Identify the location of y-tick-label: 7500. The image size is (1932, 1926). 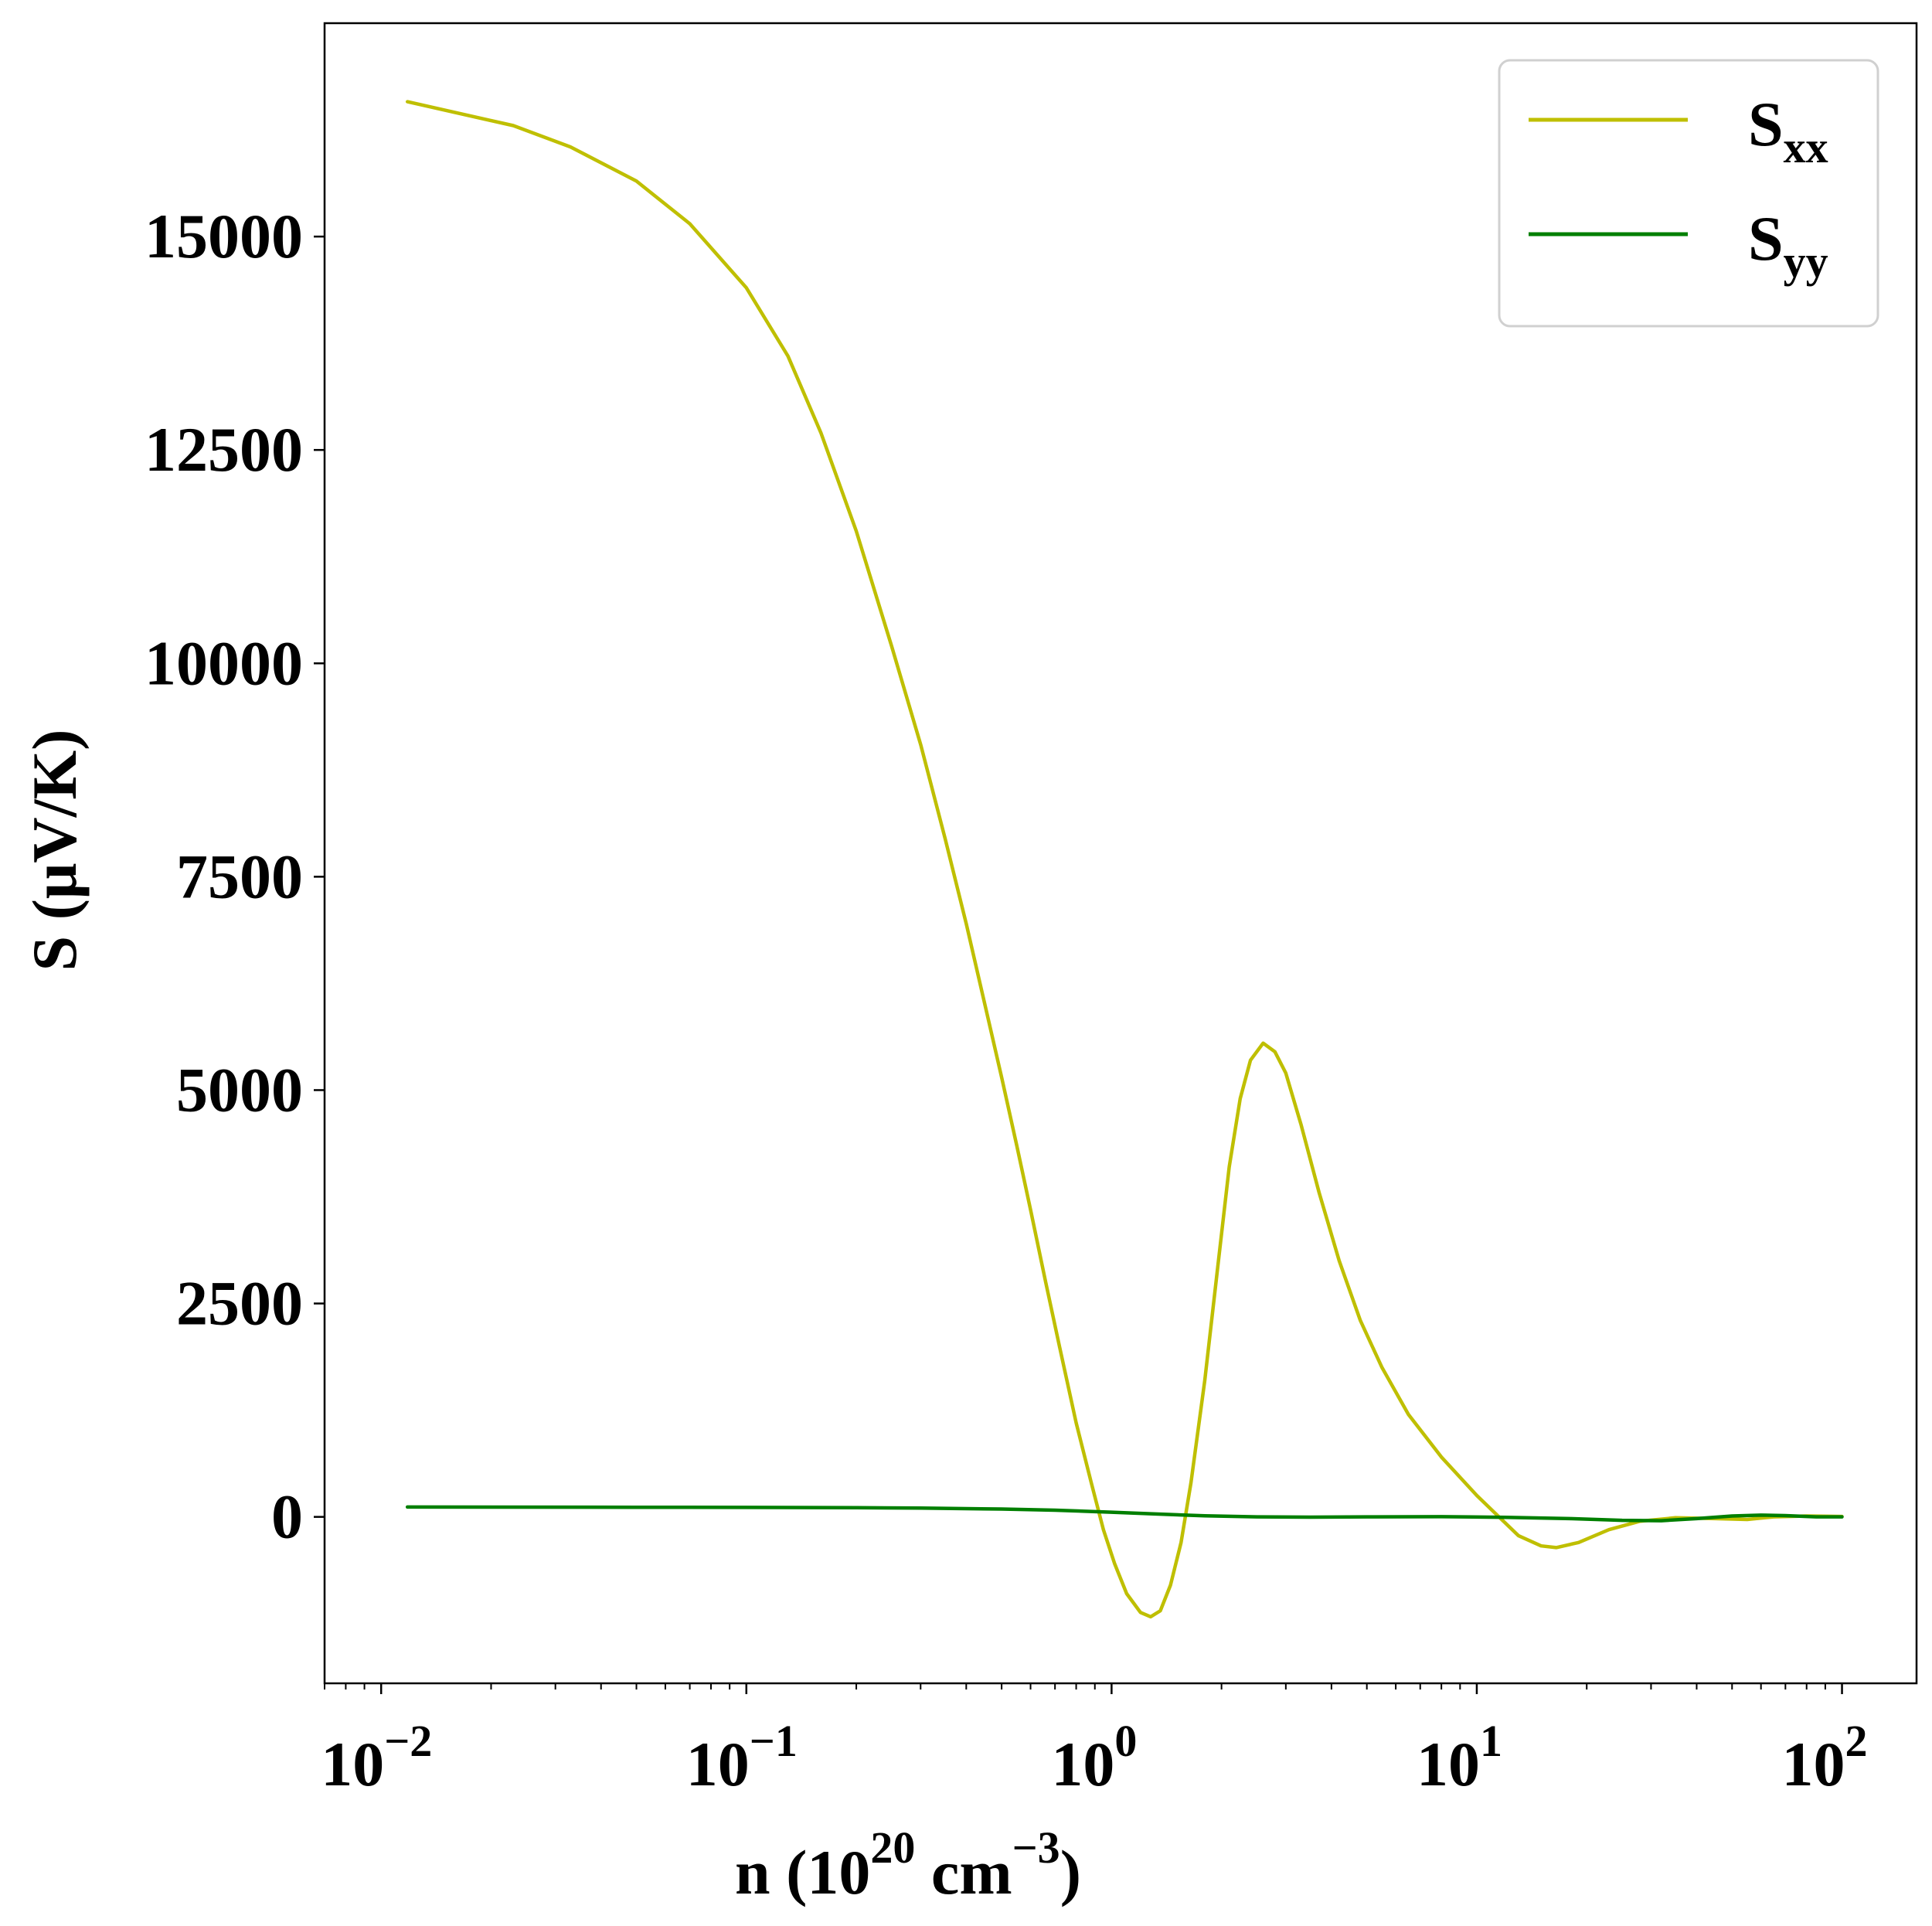
(239, 876).